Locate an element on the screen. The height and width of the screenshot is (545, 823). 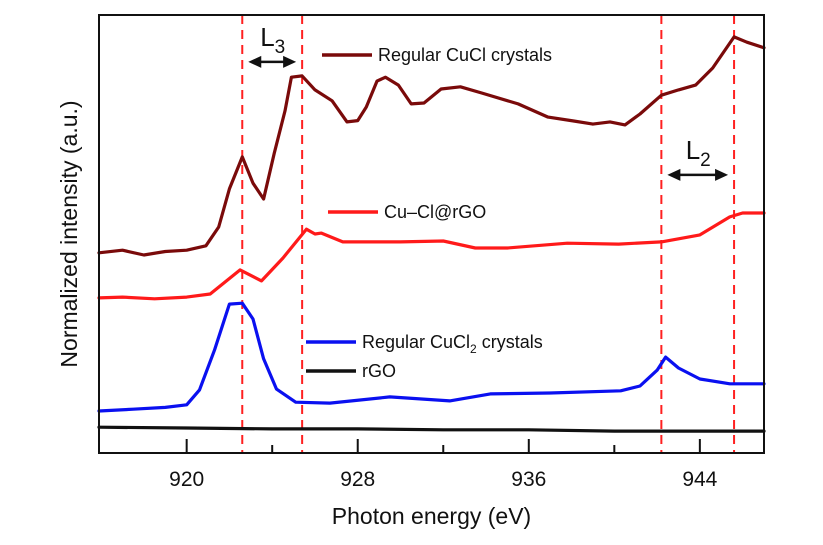
x-tick-label: 936 is located at coordinates (528, 479).